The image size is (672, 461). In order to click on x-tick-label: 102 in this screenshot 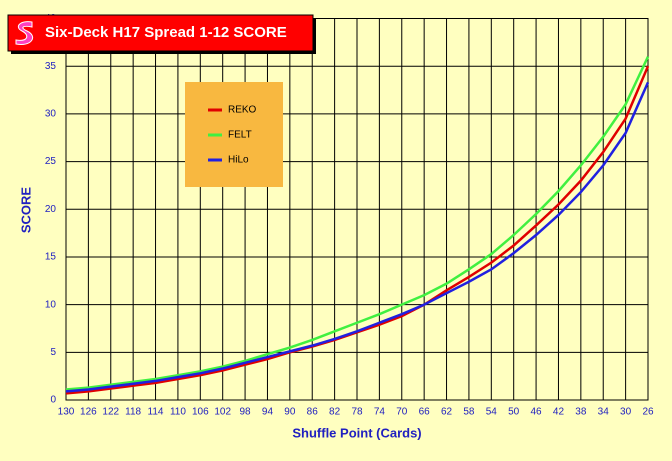, I will do `click(222, 412)`.